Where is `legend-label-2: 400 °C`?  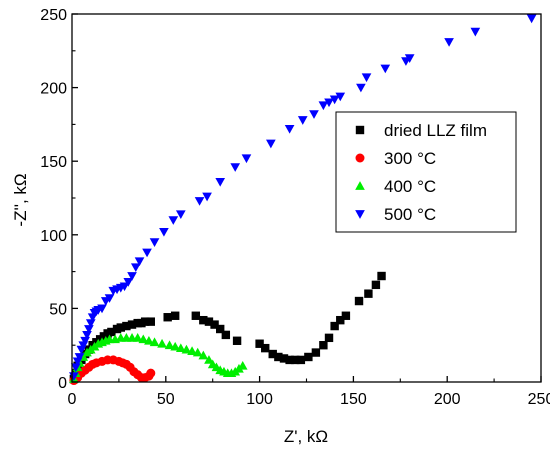 legend-label-2: 400 °C is located at coordinates (410, 186).